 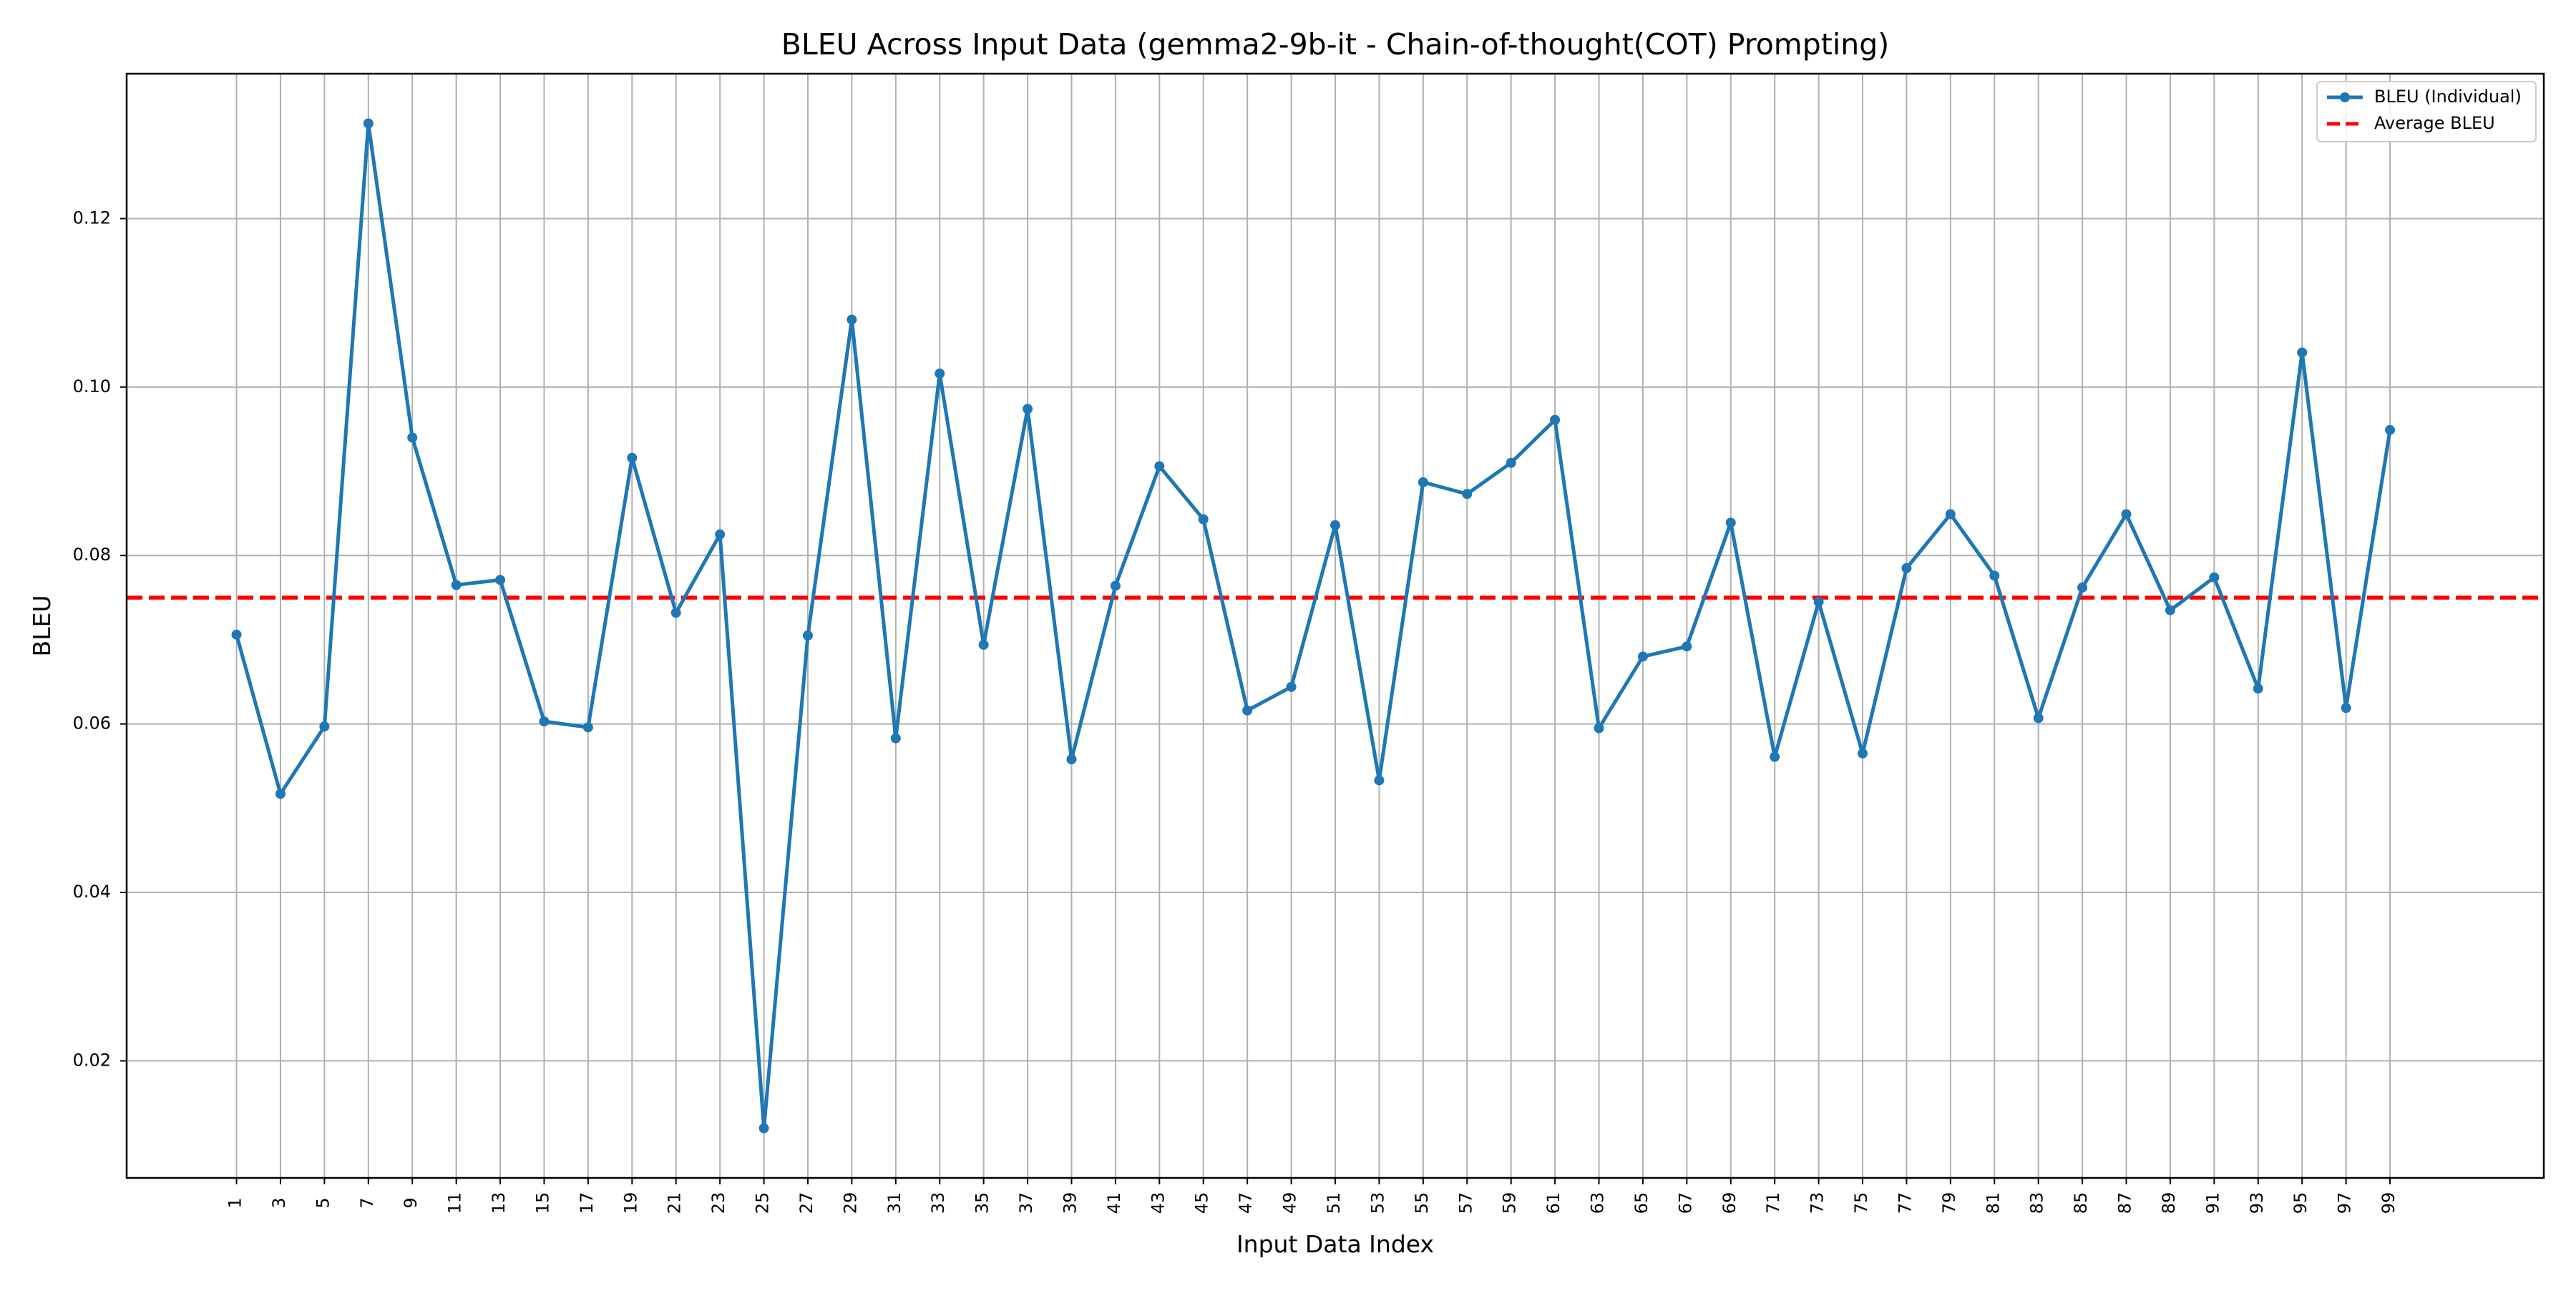 I want to click on legend-label-bleu-individual: BLEU (Individual), so click(x=2448, y=97).